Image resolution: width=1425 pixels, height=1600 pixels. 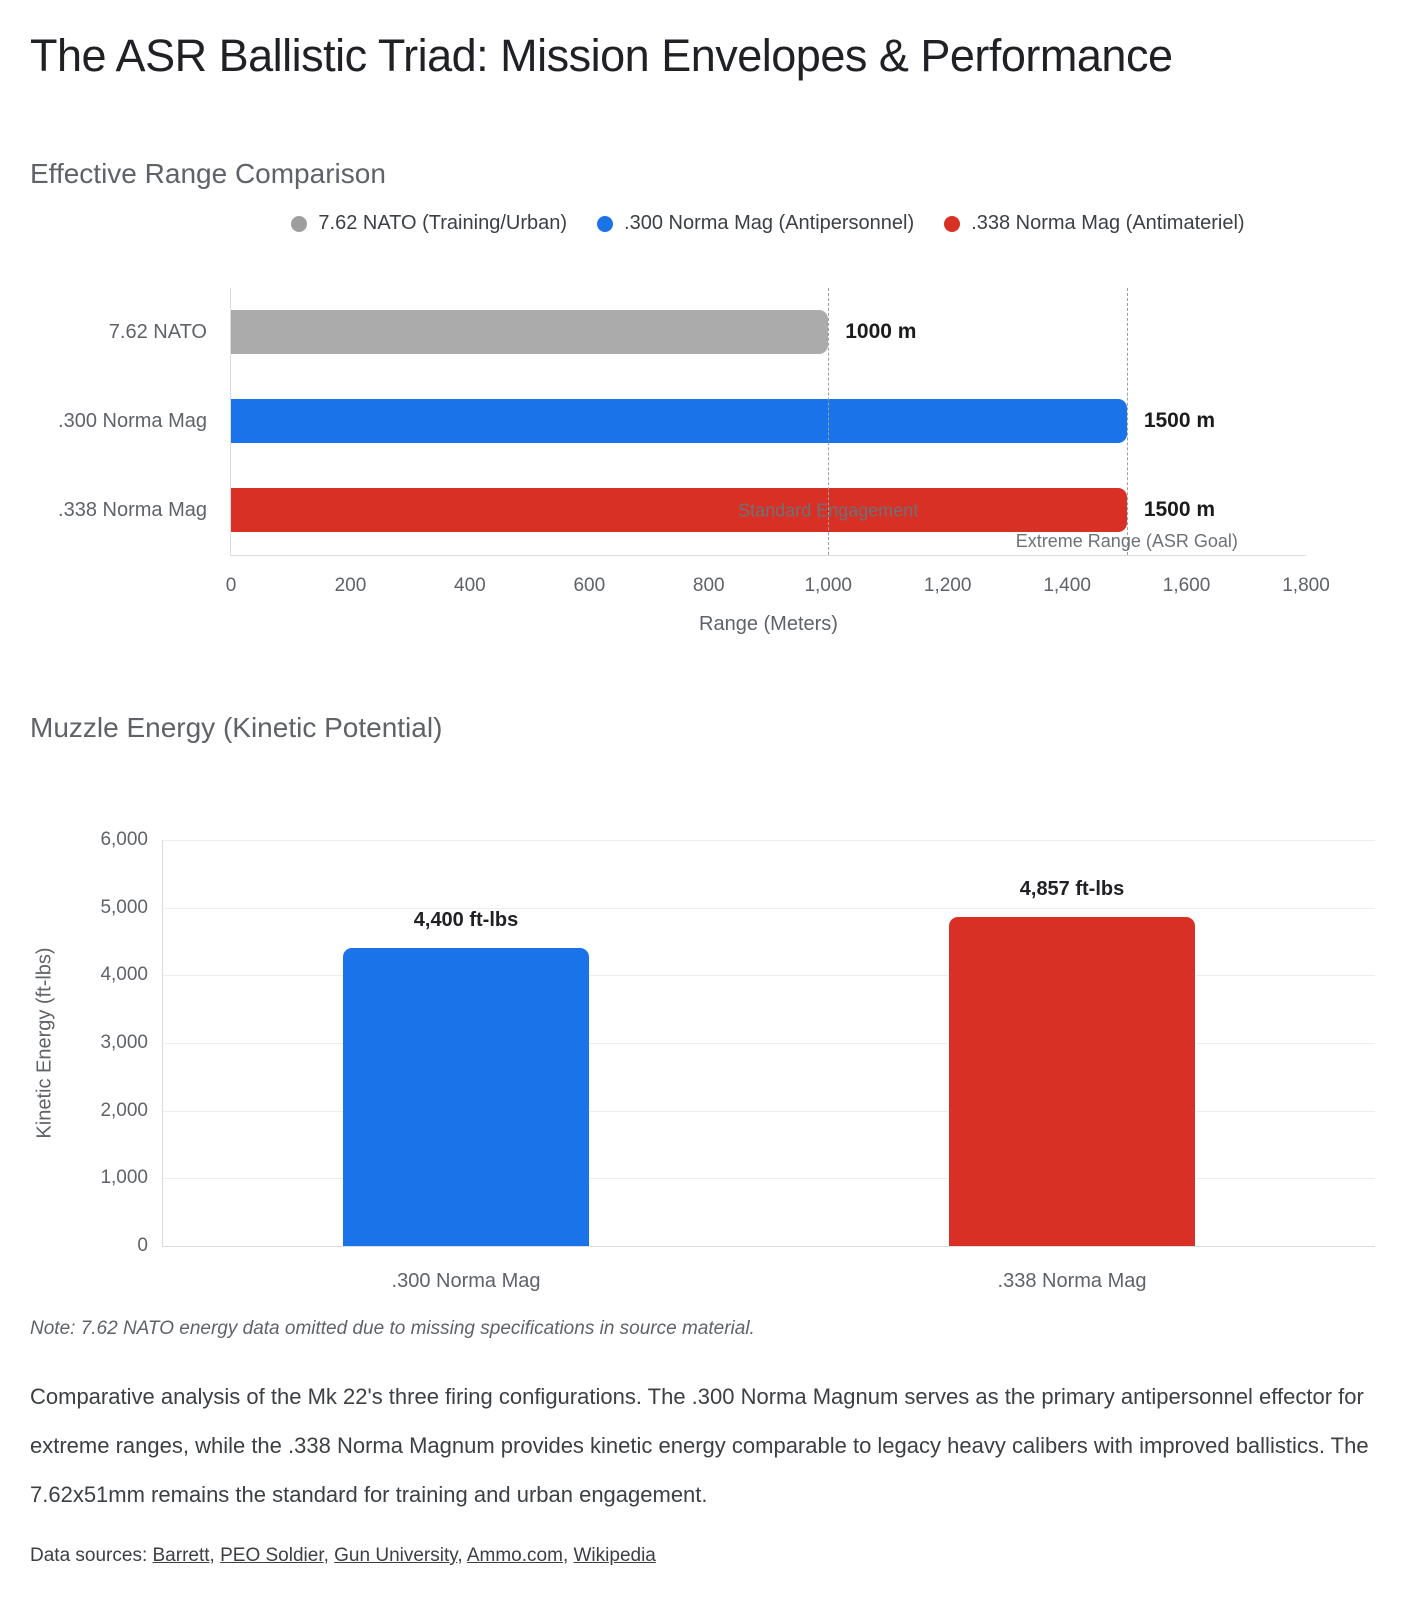 I want to click on legend-item-0: 7.62 NATO (Training/Urban), so click(x=429, y=223).